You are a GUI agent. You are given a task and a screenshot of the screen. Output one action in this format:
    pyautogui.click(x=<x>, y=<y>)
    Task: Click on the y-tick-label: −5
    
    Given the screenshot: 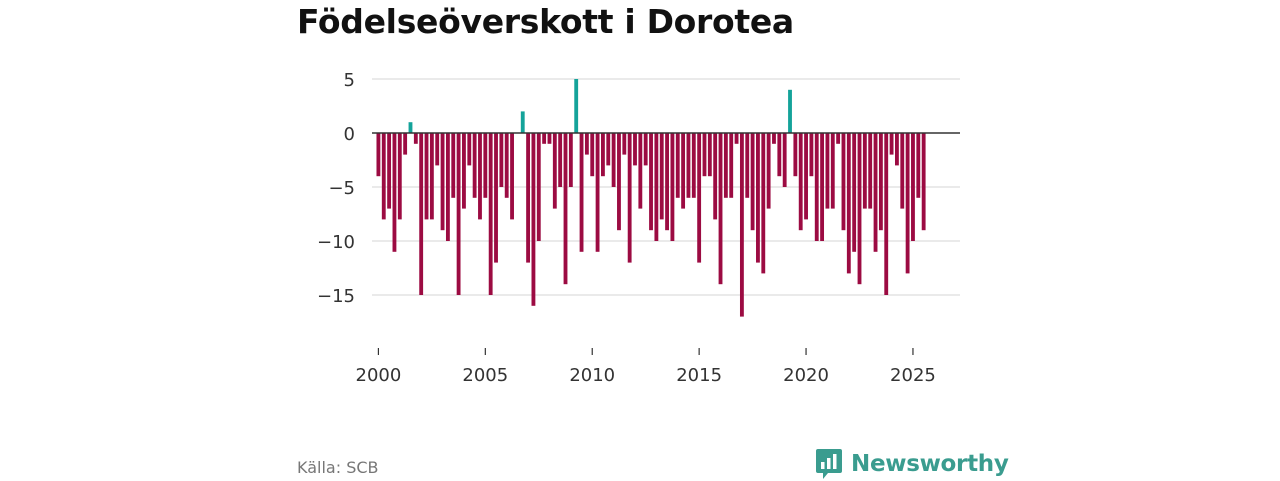 What is the action you would take?
    pyautogui.click(x=341, y=188)
    